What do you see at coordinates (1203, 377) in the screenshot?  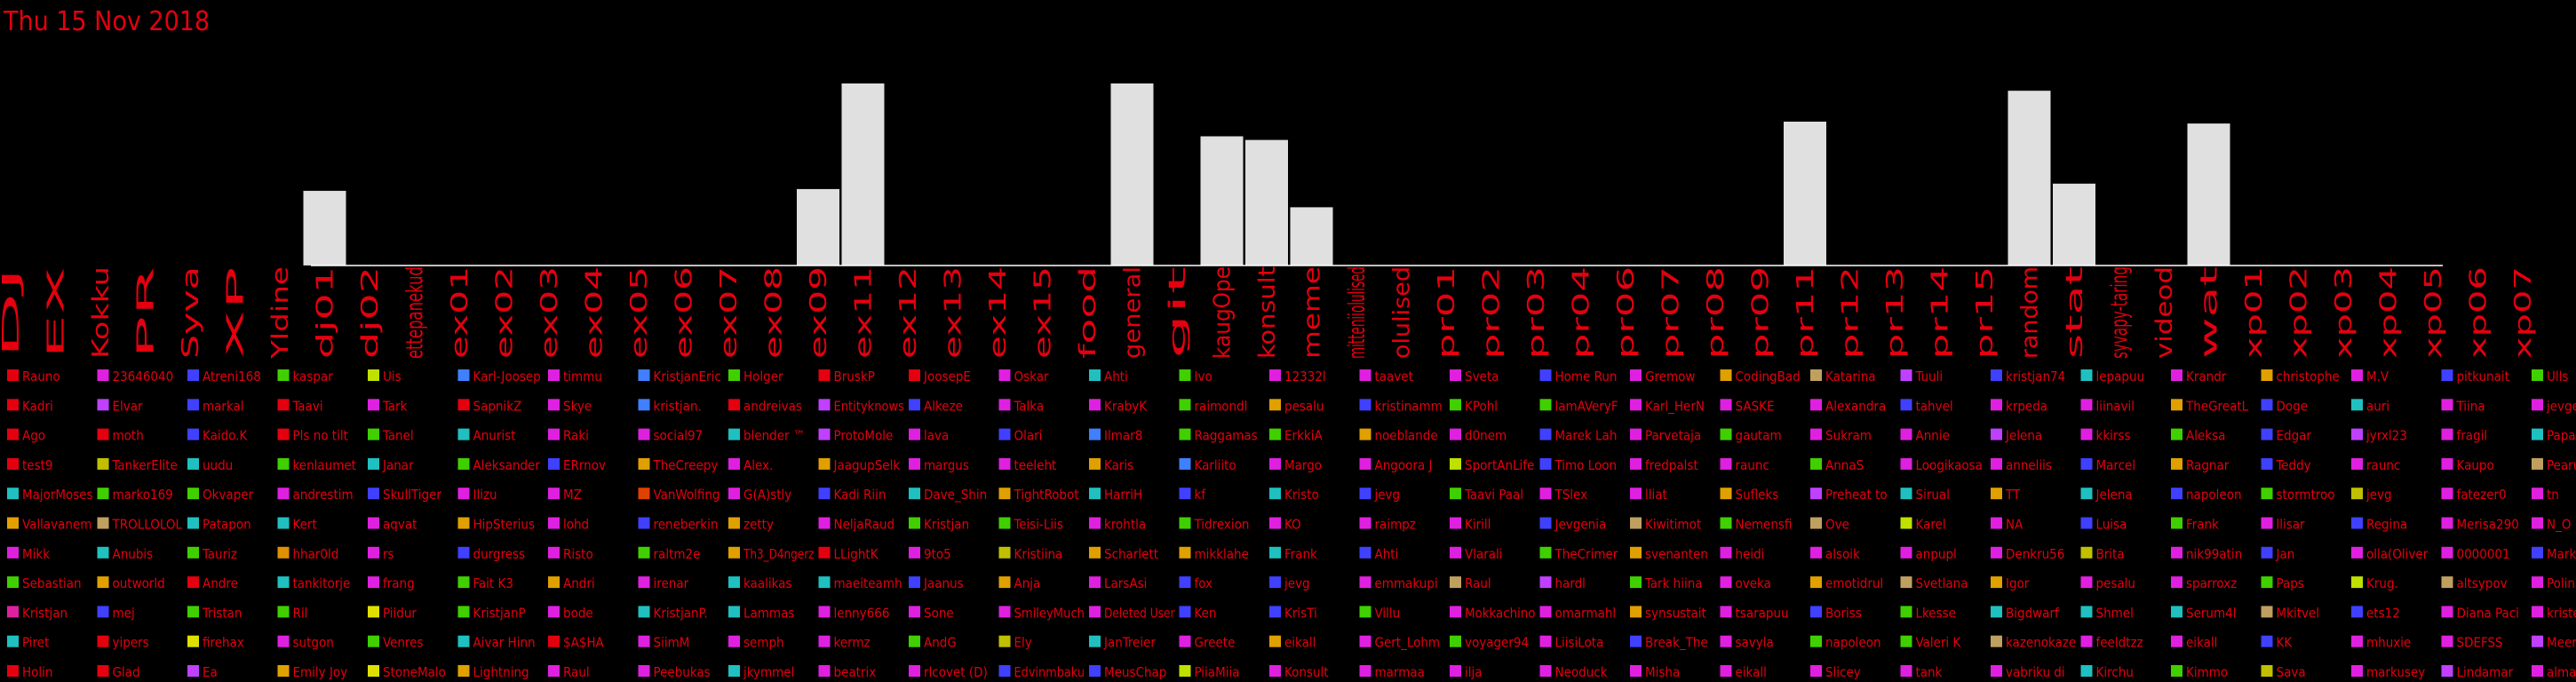 I see `legend-label: Ivo` at bounding box center [1203, 377].